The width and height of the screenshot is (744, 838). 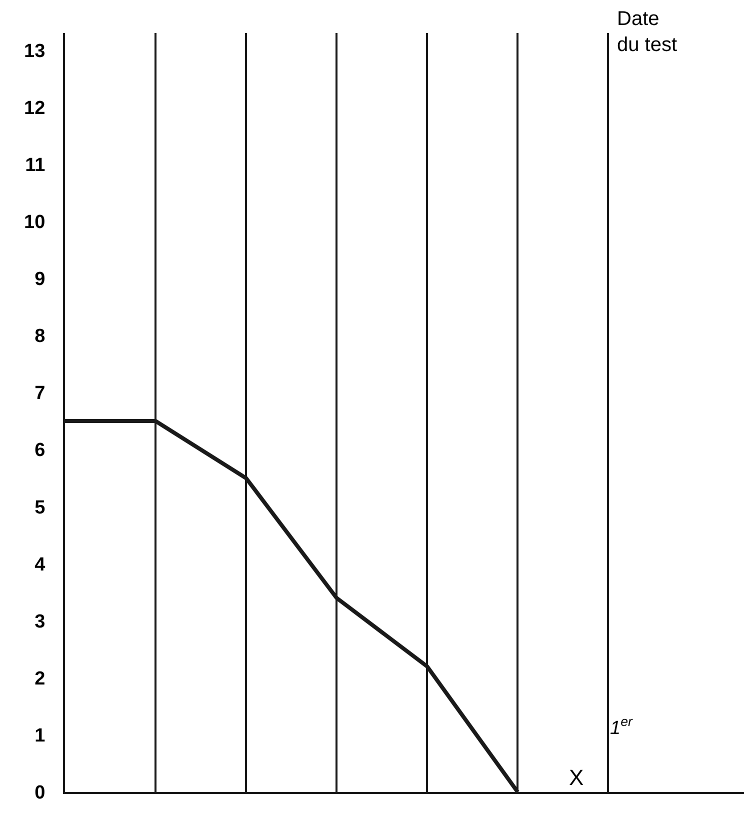 I want to click on y-tick-label: 13, so click(x=35, y=51).